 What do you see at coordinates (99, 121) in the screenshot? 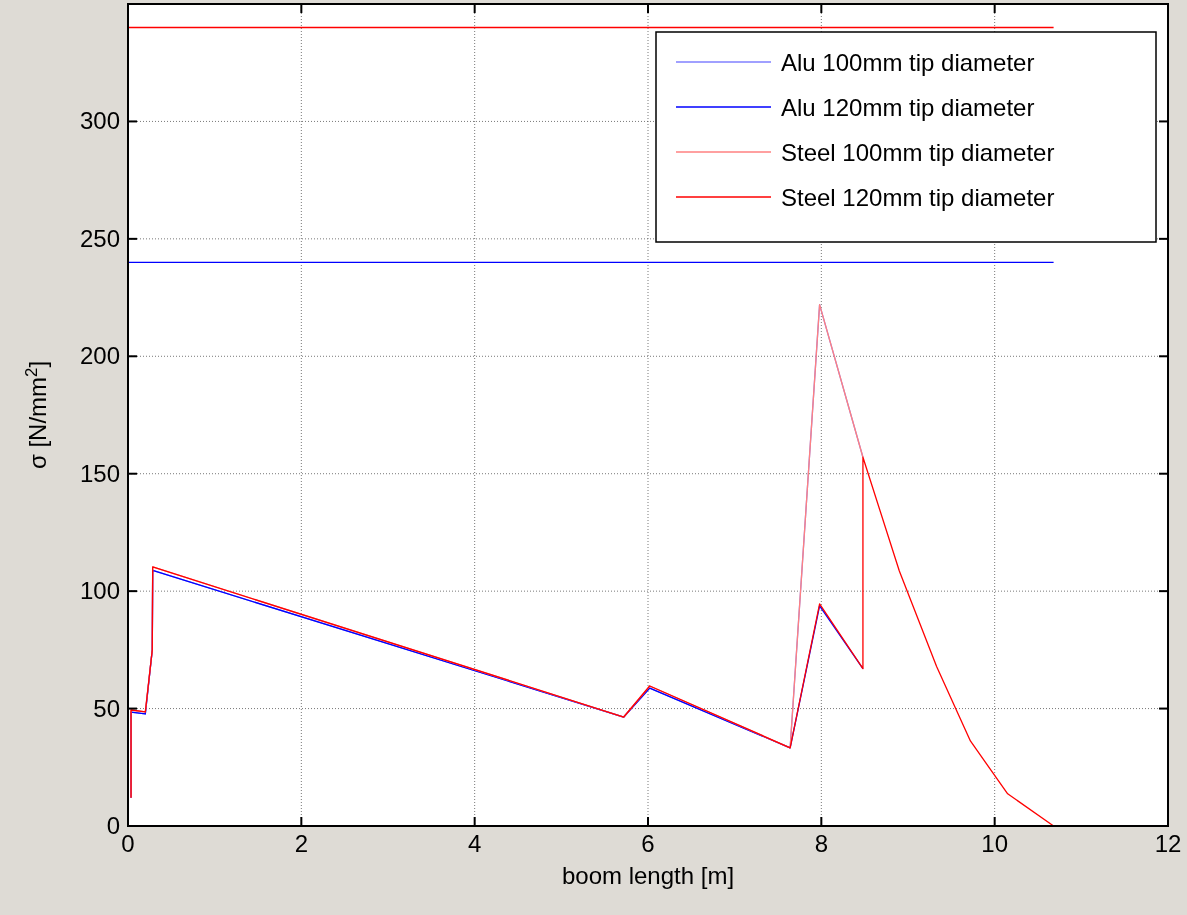
I see `y-tick-label: 300` at bounding box center [99, 121].